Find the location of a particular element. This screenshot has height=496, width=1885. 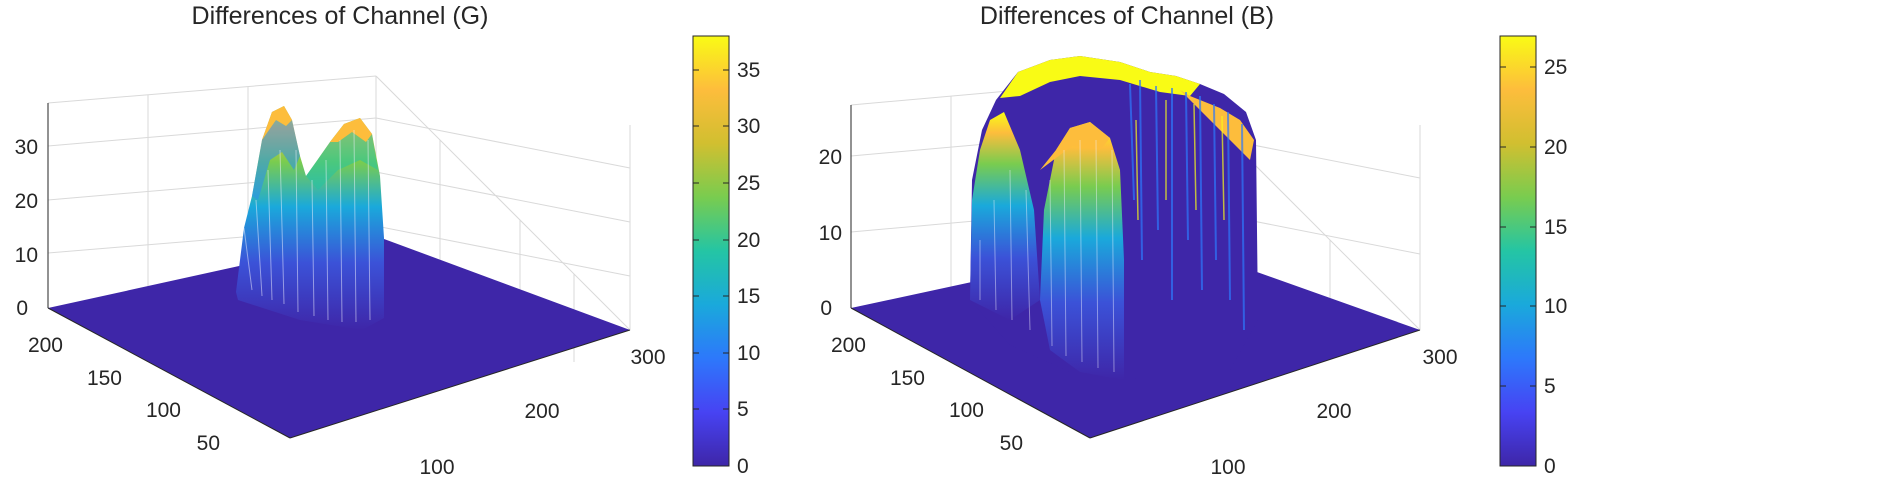

chart-g-cb-tick-20: 20 is located at coordinates (748, 240).